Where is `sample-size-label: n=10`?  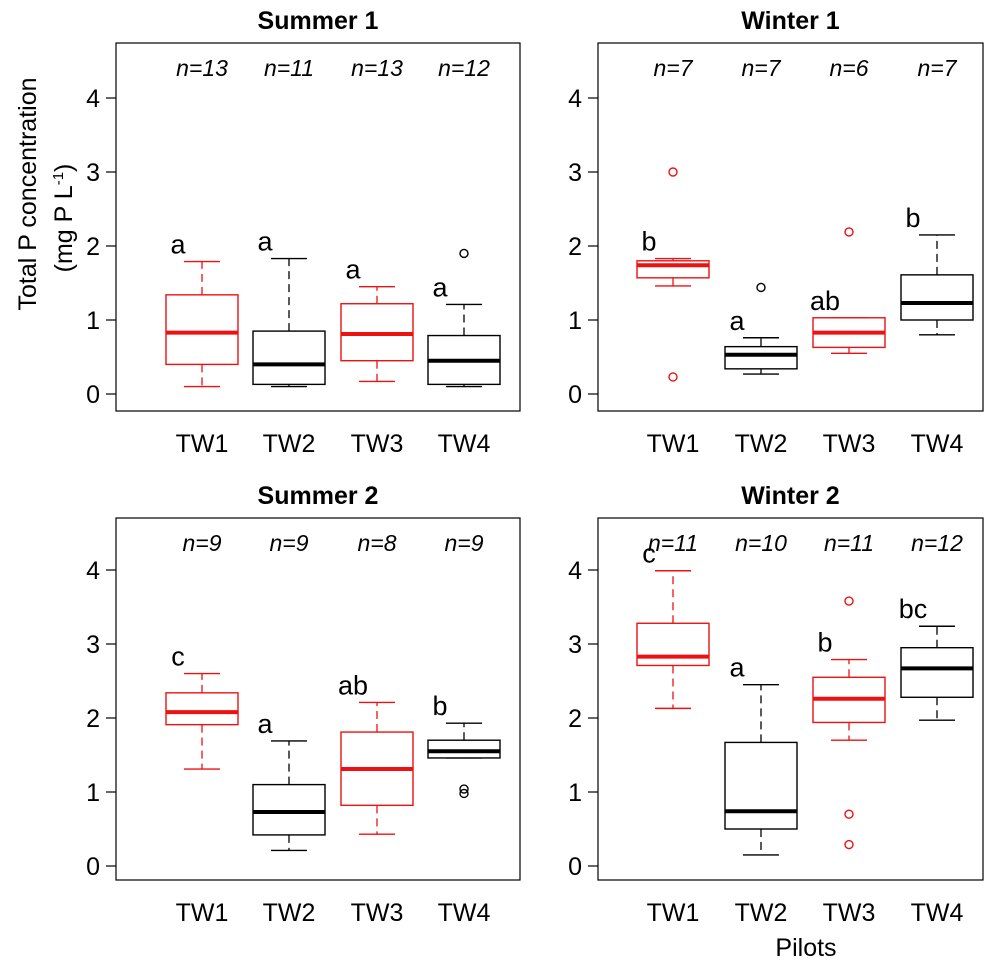 sample-size-label: n=10 is located at coordinates (761, 543).